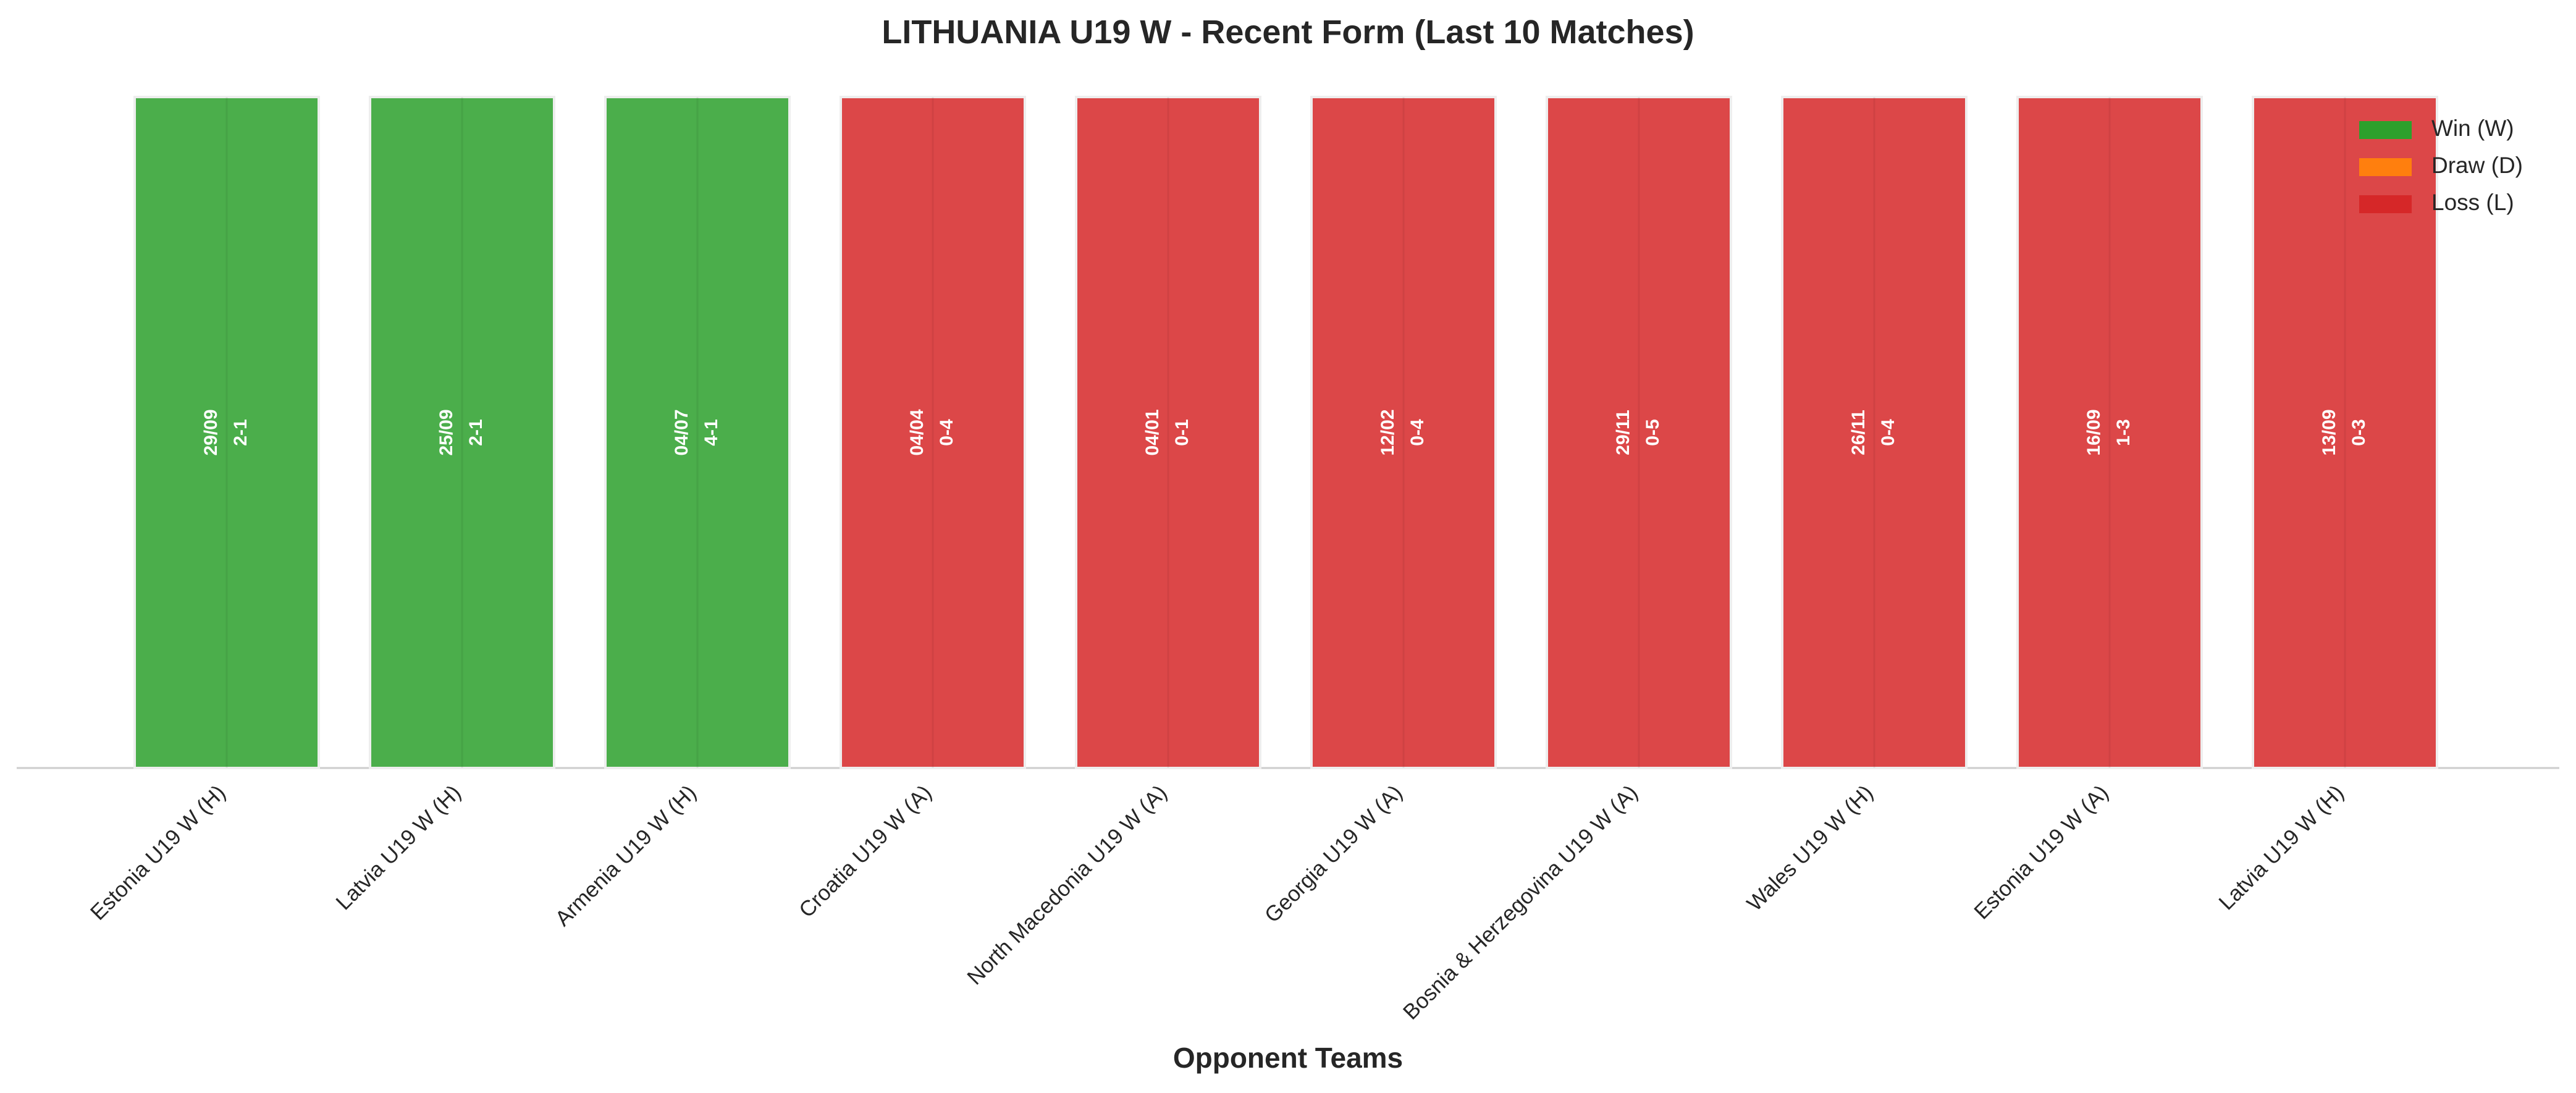 The image size is (2576, 1093). Describe the element at coordinates (446, 432) in the screenshot. I see `bar-date-label: 25/09` at that location.